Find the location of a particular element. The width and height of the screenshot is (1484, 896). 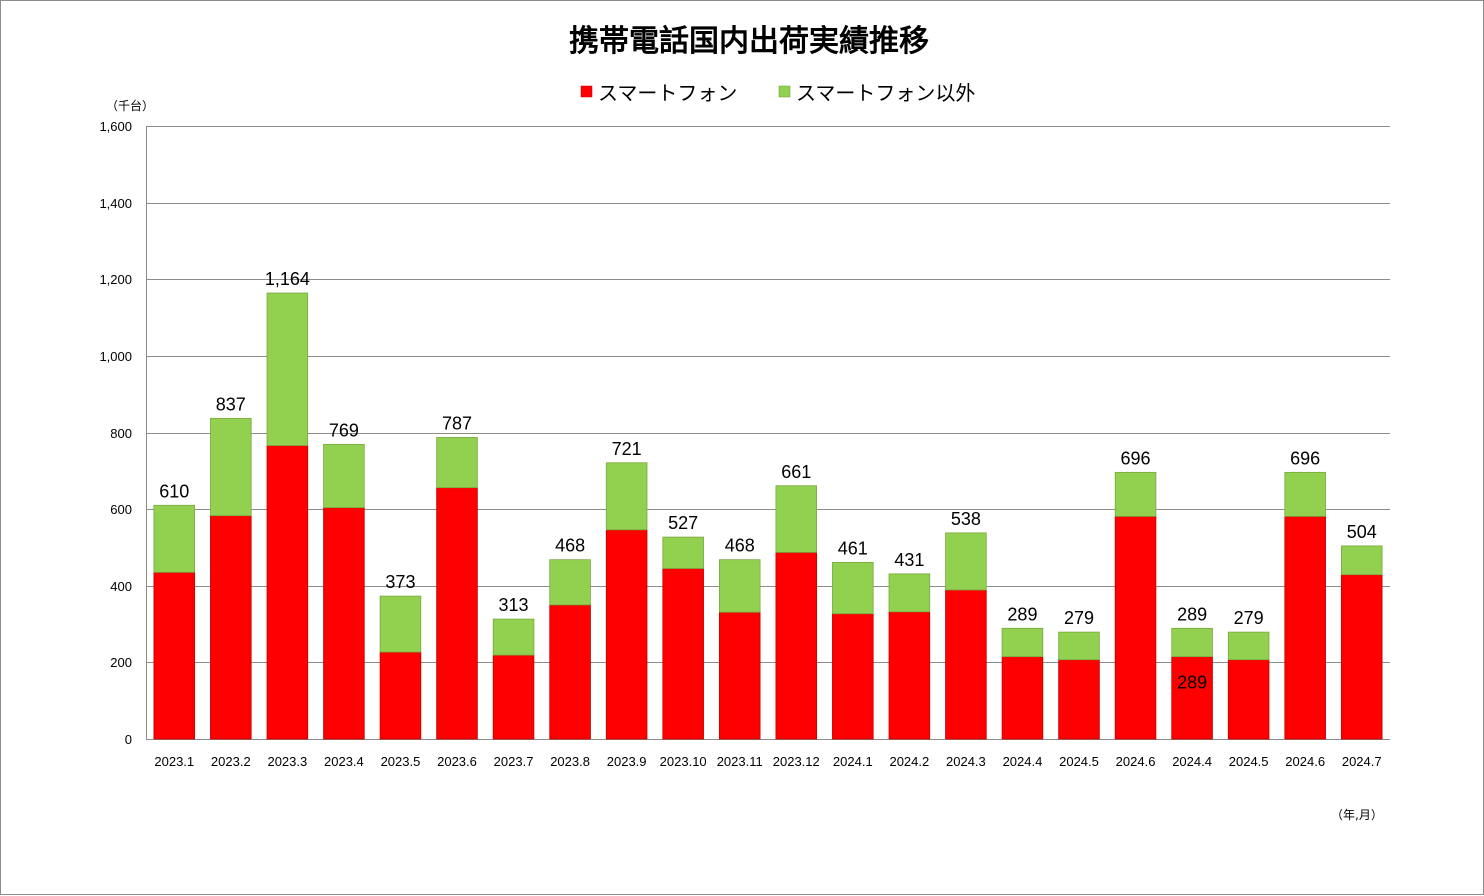

x-tick-label: 2024.5 is located at coordinates (1249, 761).